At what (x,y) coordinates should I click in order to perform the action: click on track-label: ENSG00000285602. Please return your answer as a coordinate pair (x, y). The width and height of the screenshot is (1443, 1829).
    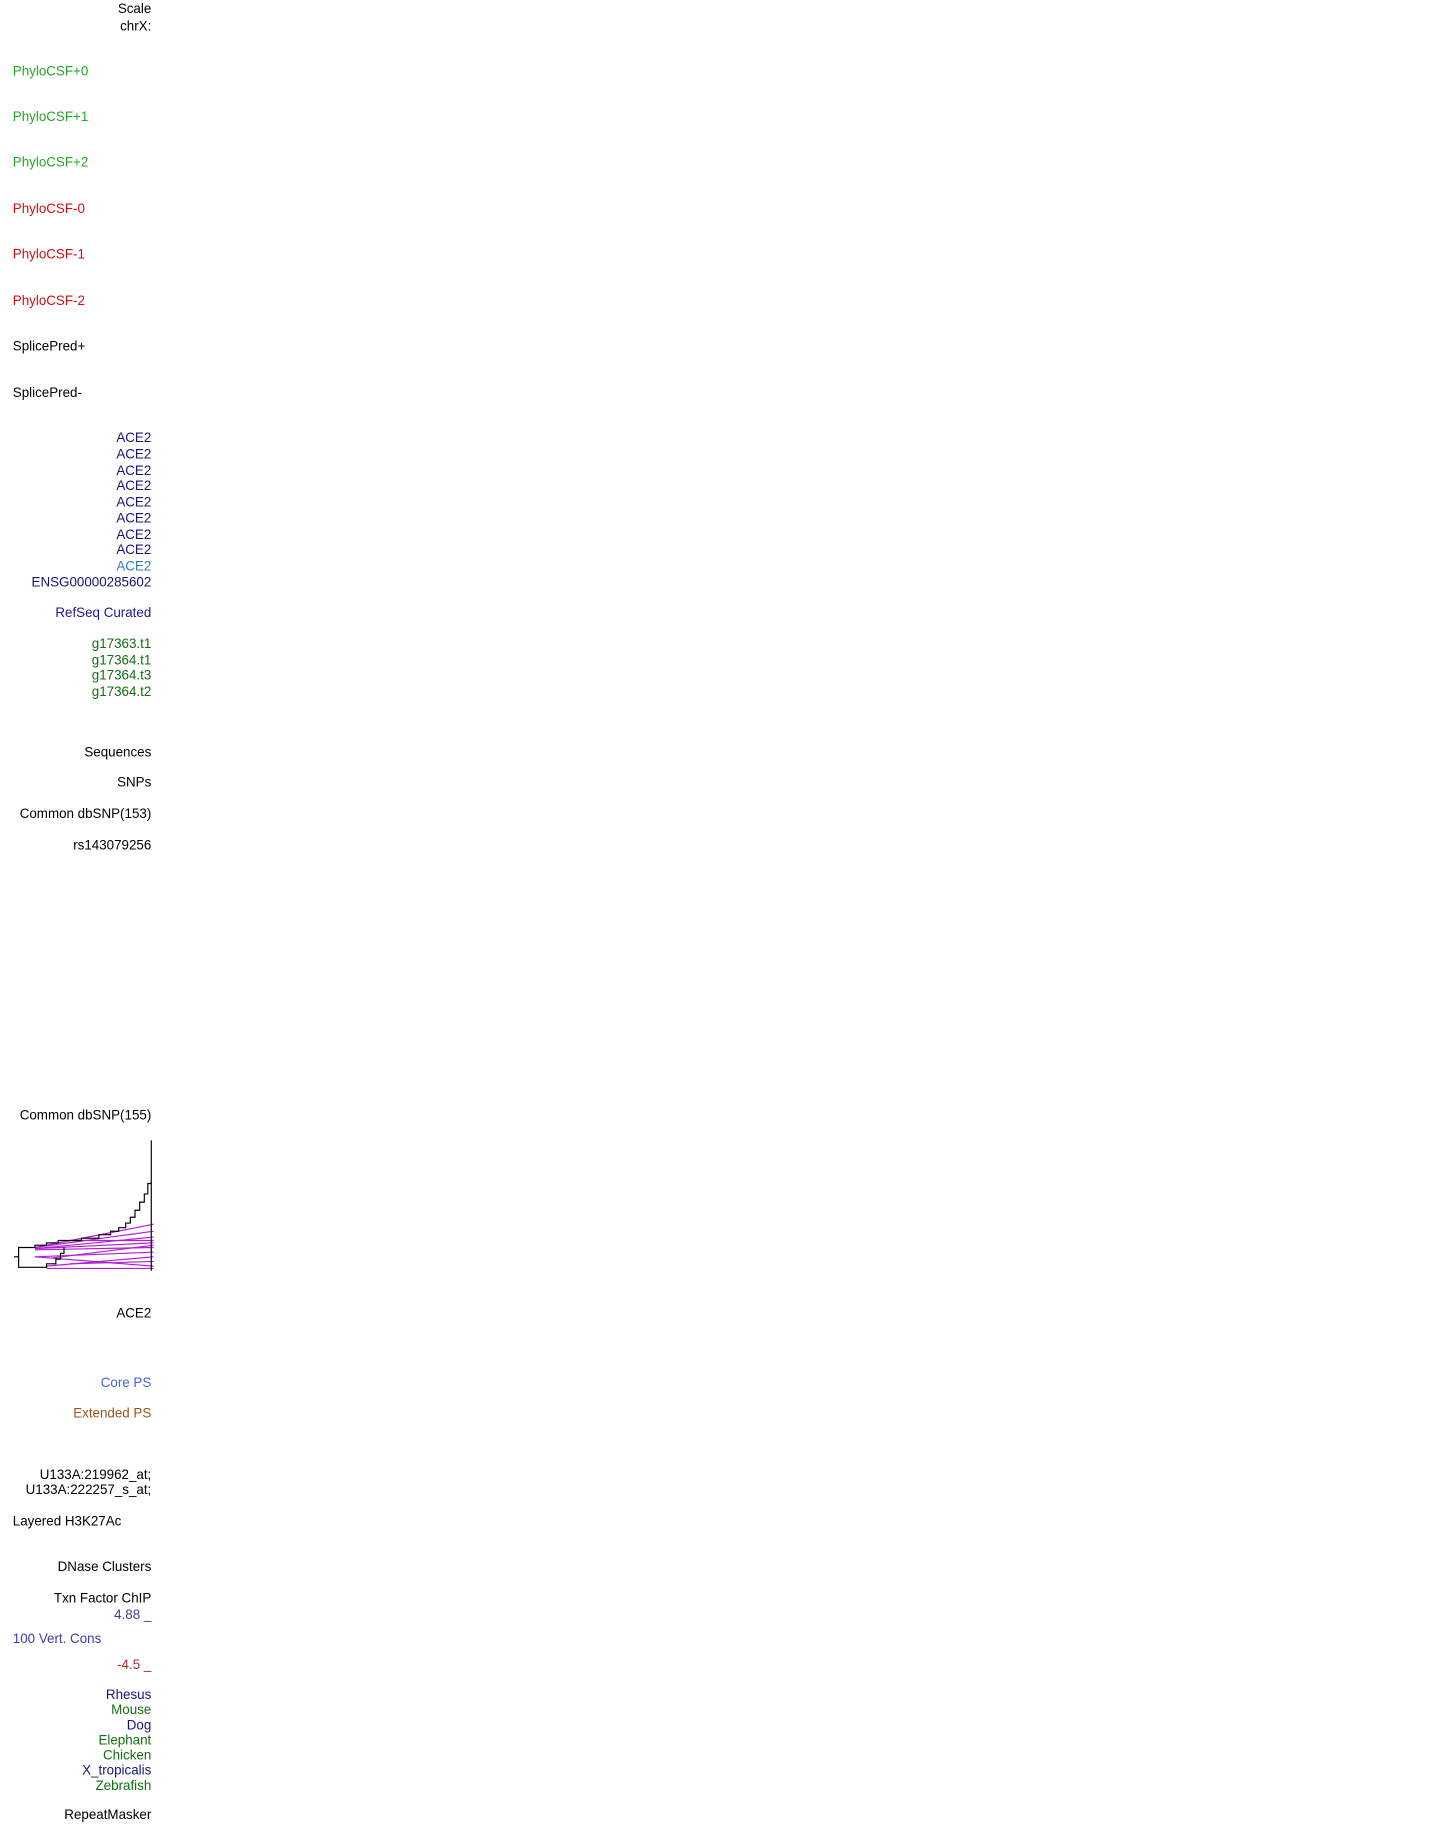
    Looking at the image, I should click on (92, 582).